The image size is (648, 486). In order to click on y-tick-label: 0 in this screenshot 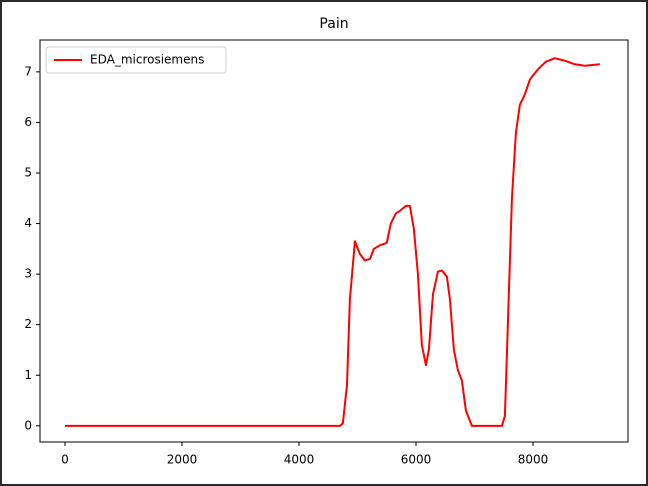, I will do `click(28, 425)`.